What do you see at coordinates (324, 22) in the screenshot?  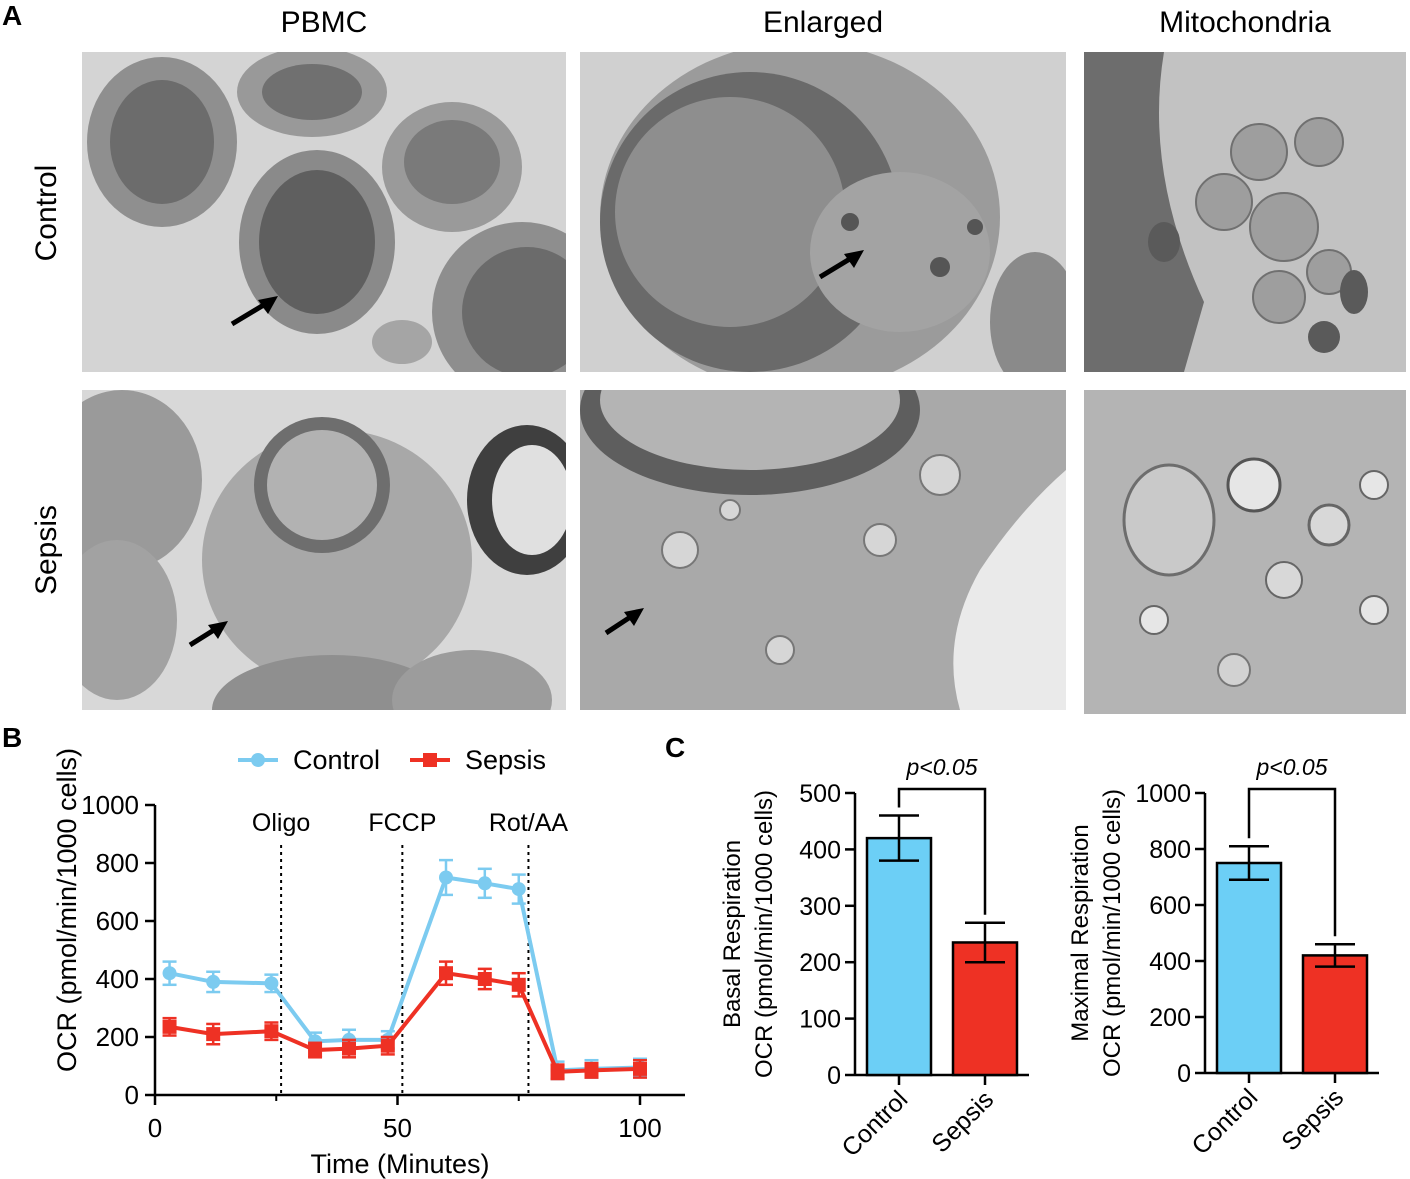 I see `column-title-pbmc: PBMC` at bounding box center [324, 22].